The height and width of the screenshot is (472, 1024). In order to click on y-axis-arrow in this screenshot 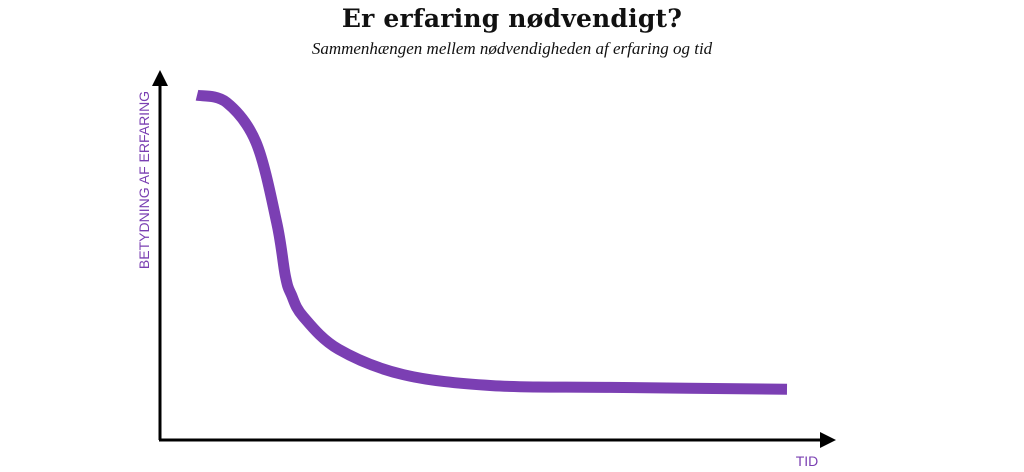, I will do `click(160, 78)`.